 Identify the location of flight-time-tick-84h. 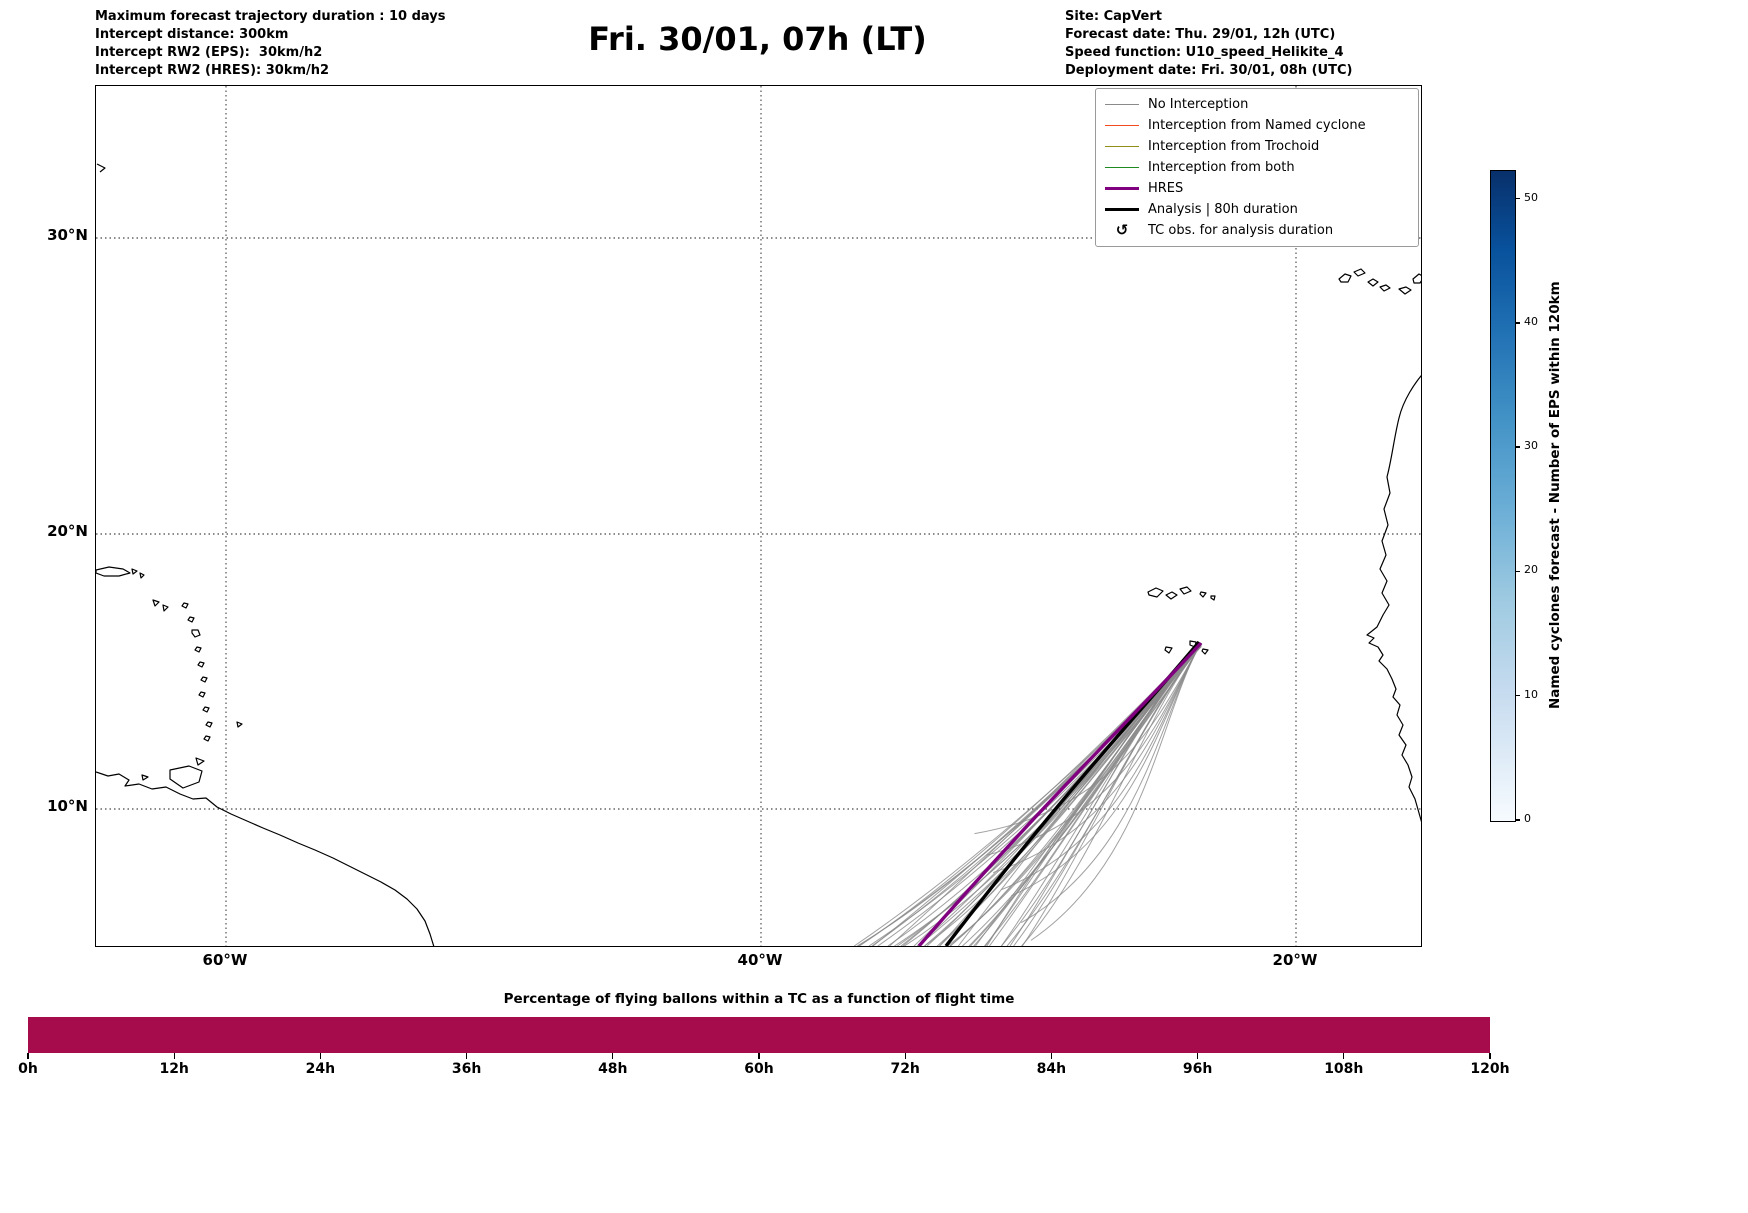
(1051, 1056).